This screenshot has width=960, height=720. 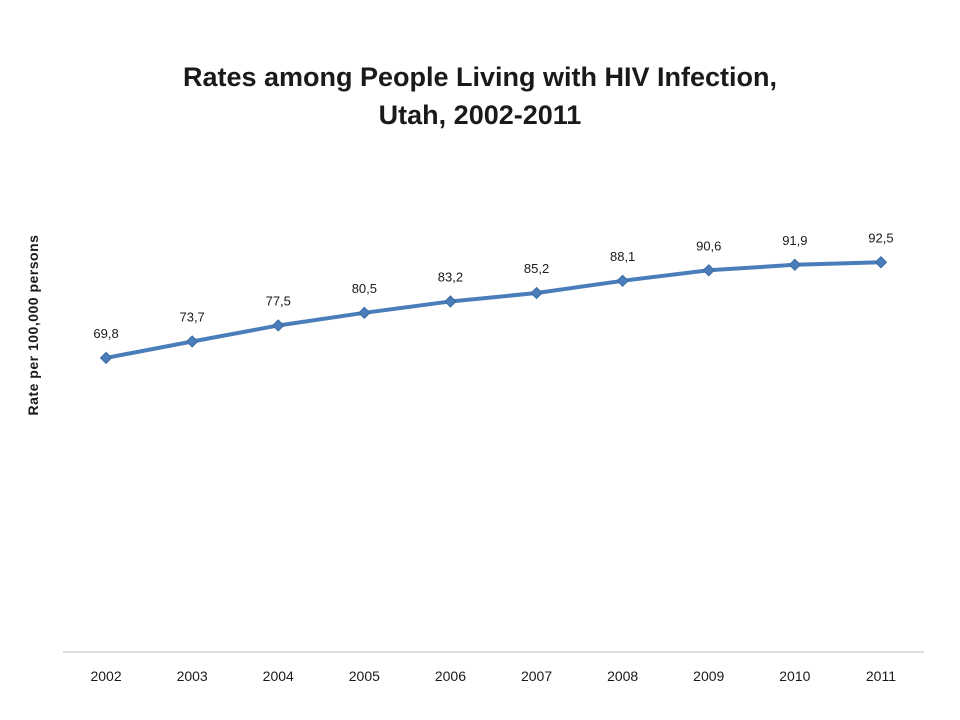 I want to click on data-label: 83,2, so click(x=450, y=276).